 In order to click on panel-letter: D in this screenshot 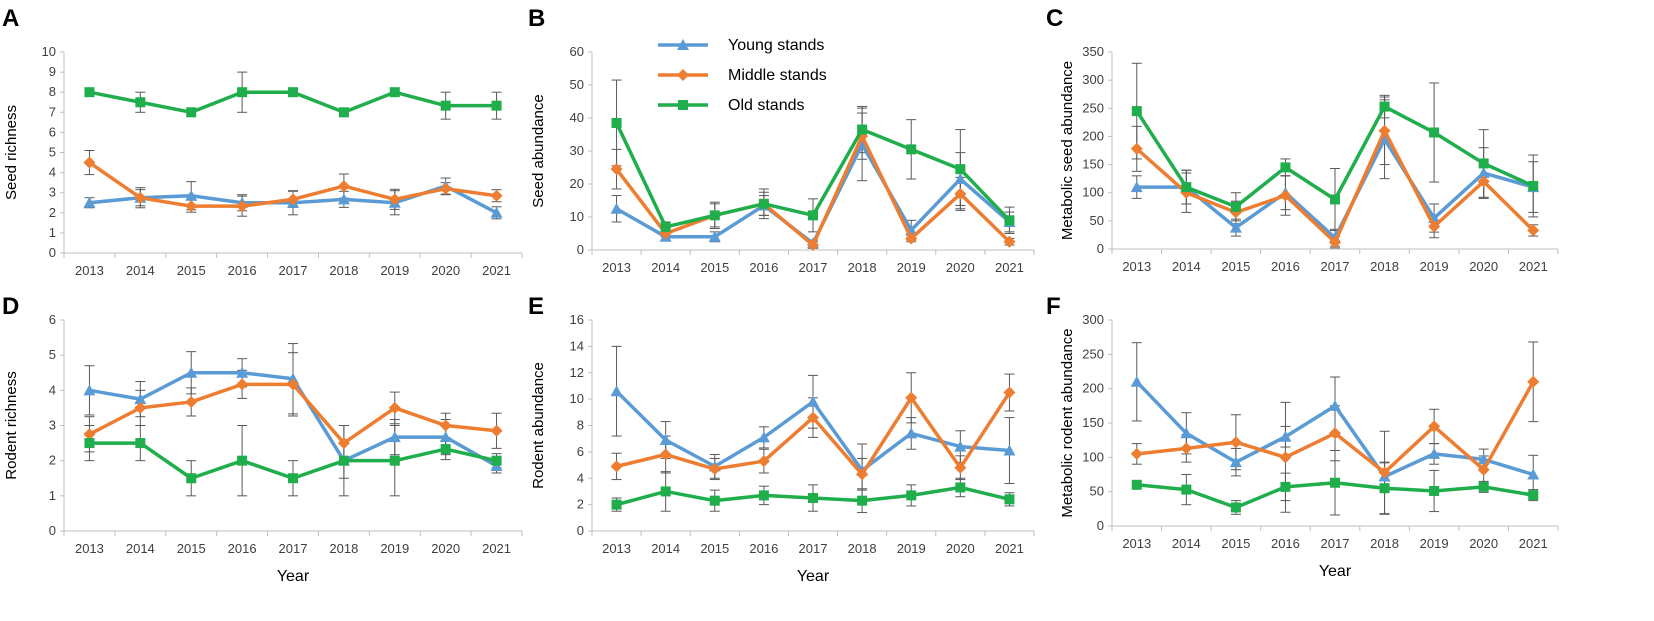, I will do `click(10, 306)`.